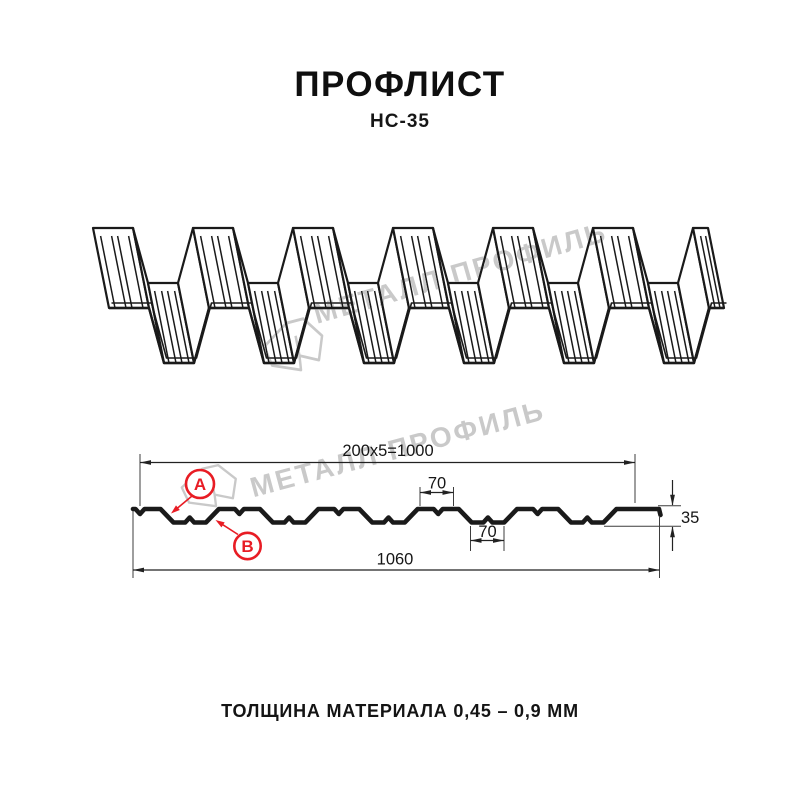  Describe the element at coordinates (387, 451) in the screenshot. I see `dim-module-width: 200x5=1000` at that location.